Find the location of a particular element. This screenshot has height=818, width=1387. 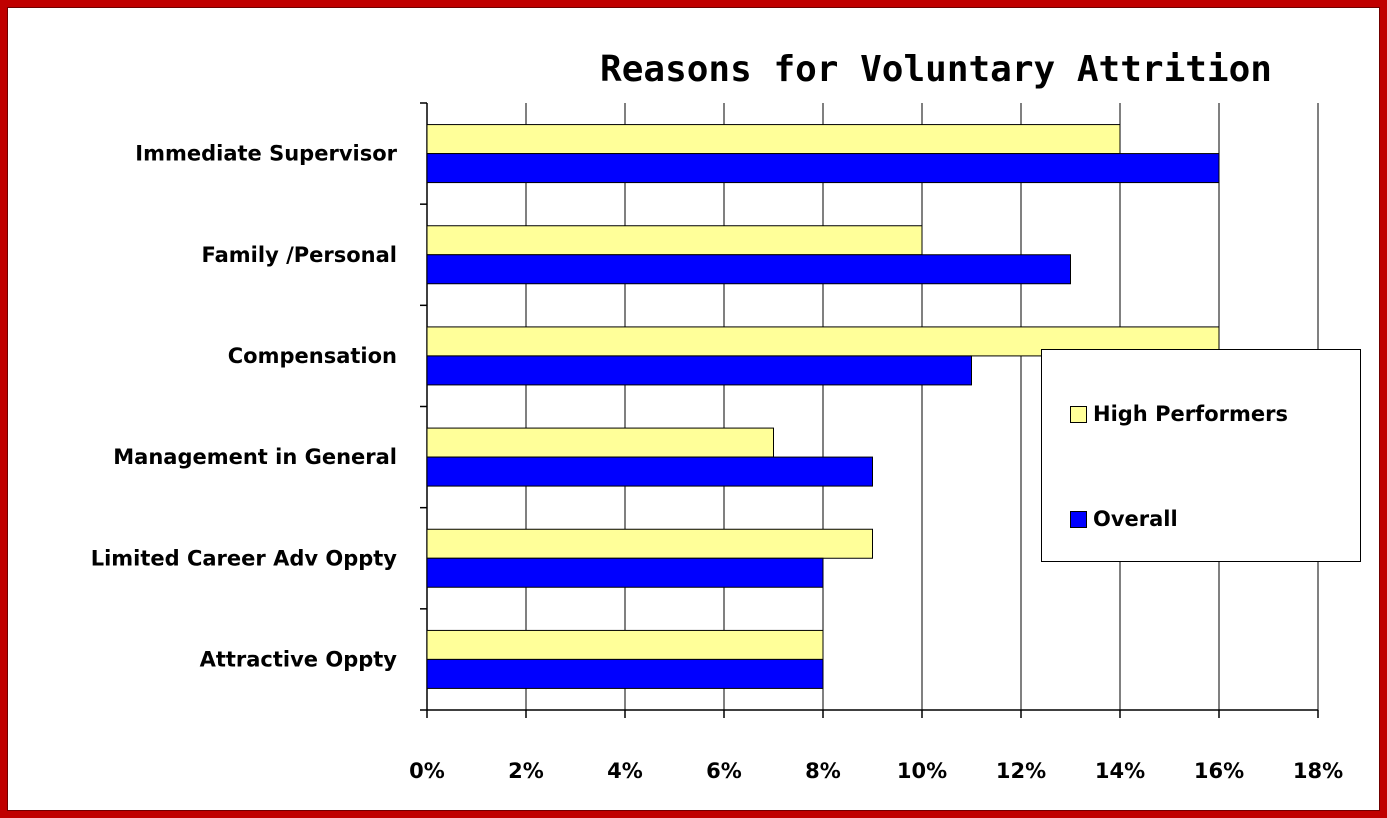

category-label: Limited Career Adv Oppty is located at coordinates (244, 558).